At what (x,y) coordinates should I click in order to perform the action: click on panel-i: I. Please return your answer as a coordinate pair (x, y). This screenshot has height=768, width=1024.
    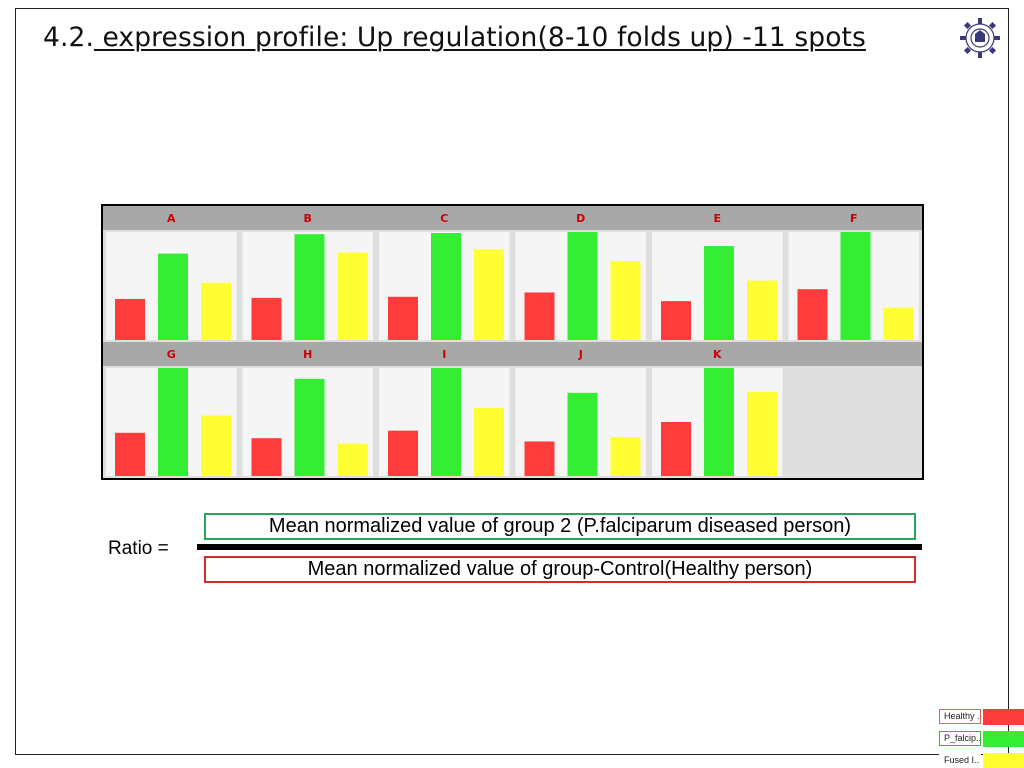
    Looking at the image, I should click on (444, 412).